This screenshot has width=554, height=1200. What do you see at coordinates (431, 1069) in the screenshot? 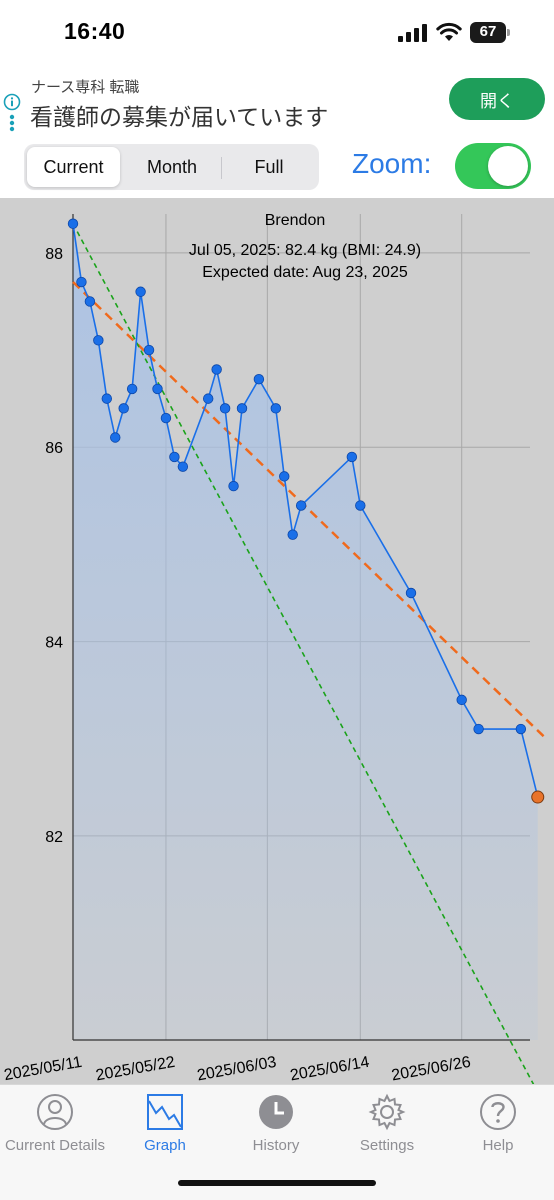
I see `x-tick-label: 2025/06/26` at bounding box center [431, 1069].